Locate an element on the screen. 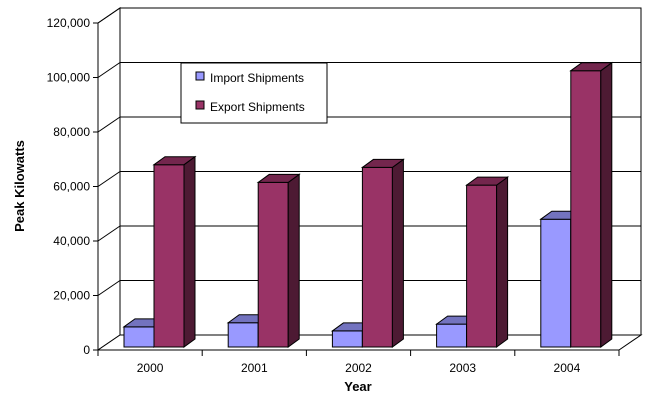 The height and width of the screenshot is (395, 649). x-tick-labels: 2000 2001 2002 2003 2004 is located at coordinates (359, 368).